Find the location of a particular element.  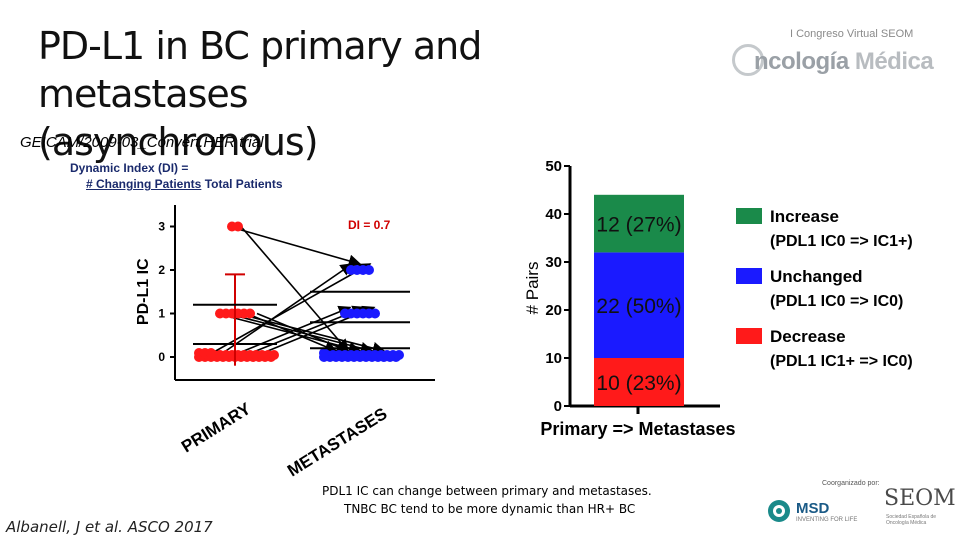

bar-segment-decrease is located at coordinates (639, 382).